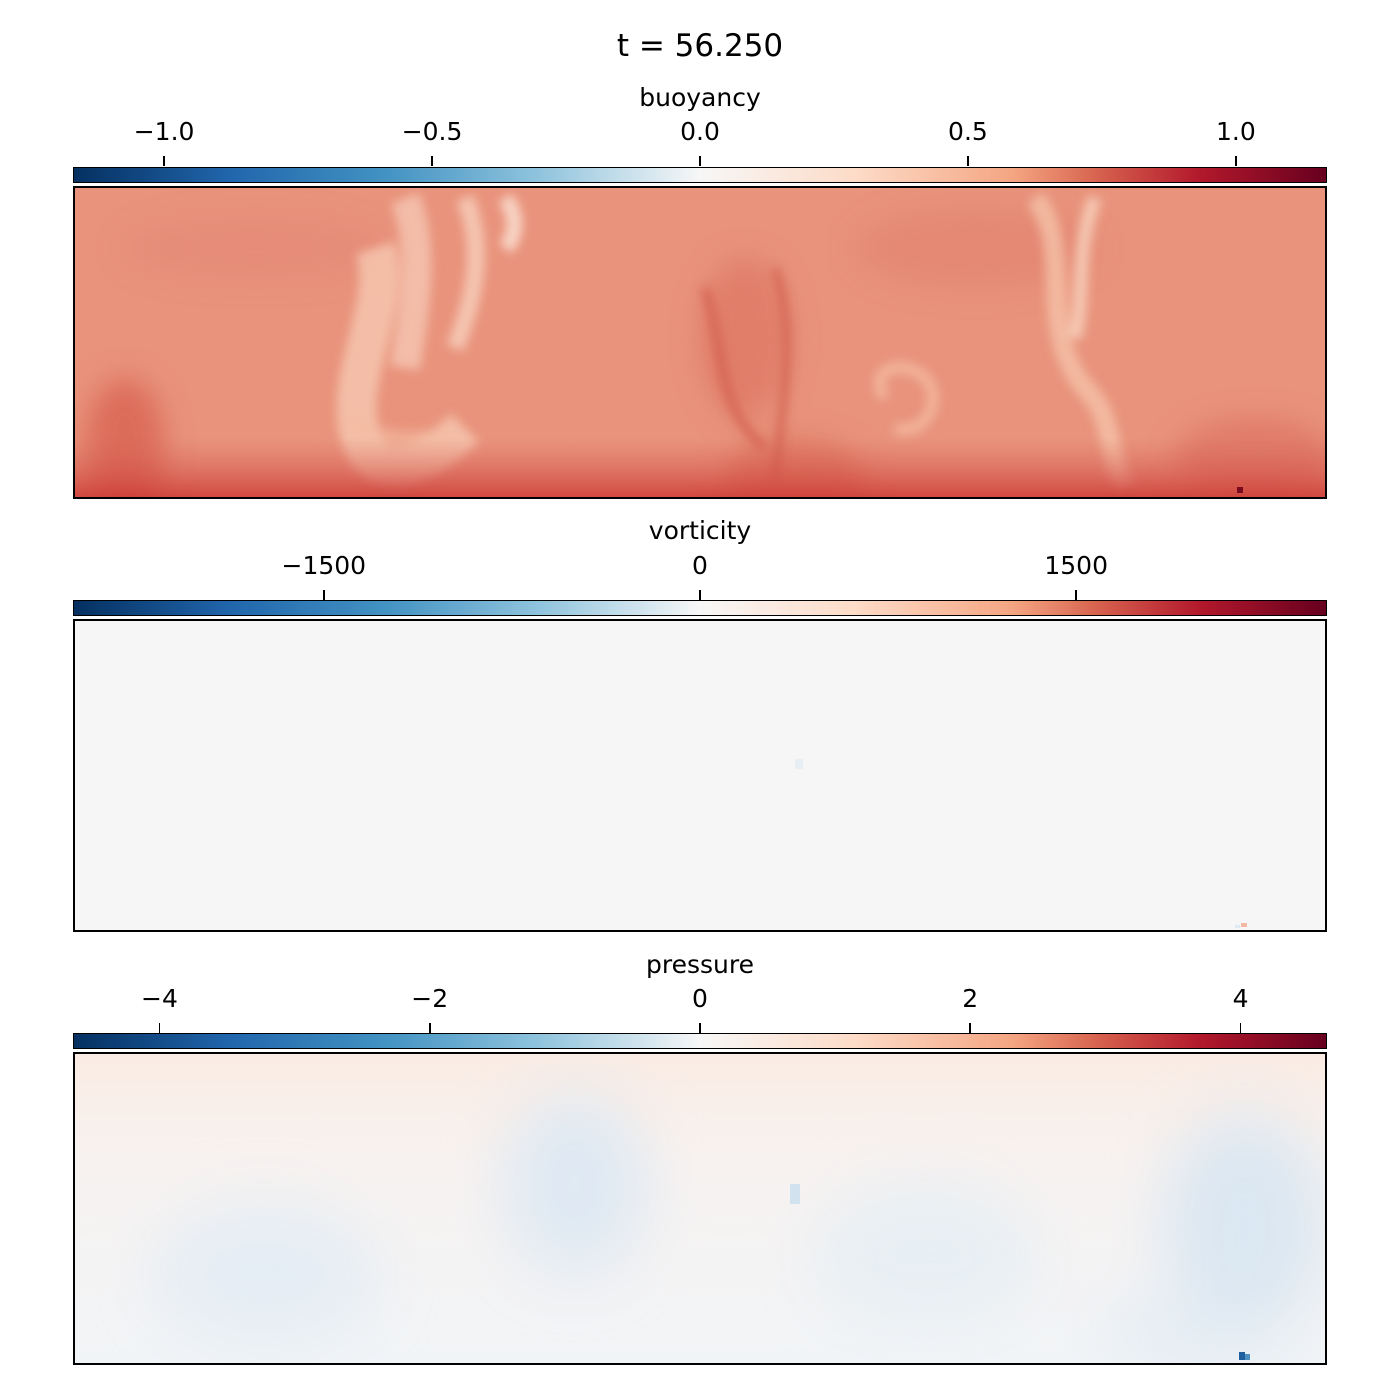  What do you see at coordinates (430, 998) in the screenshot?
I see `colorbar-tick-label: −2` at bounding box center [430, 998].